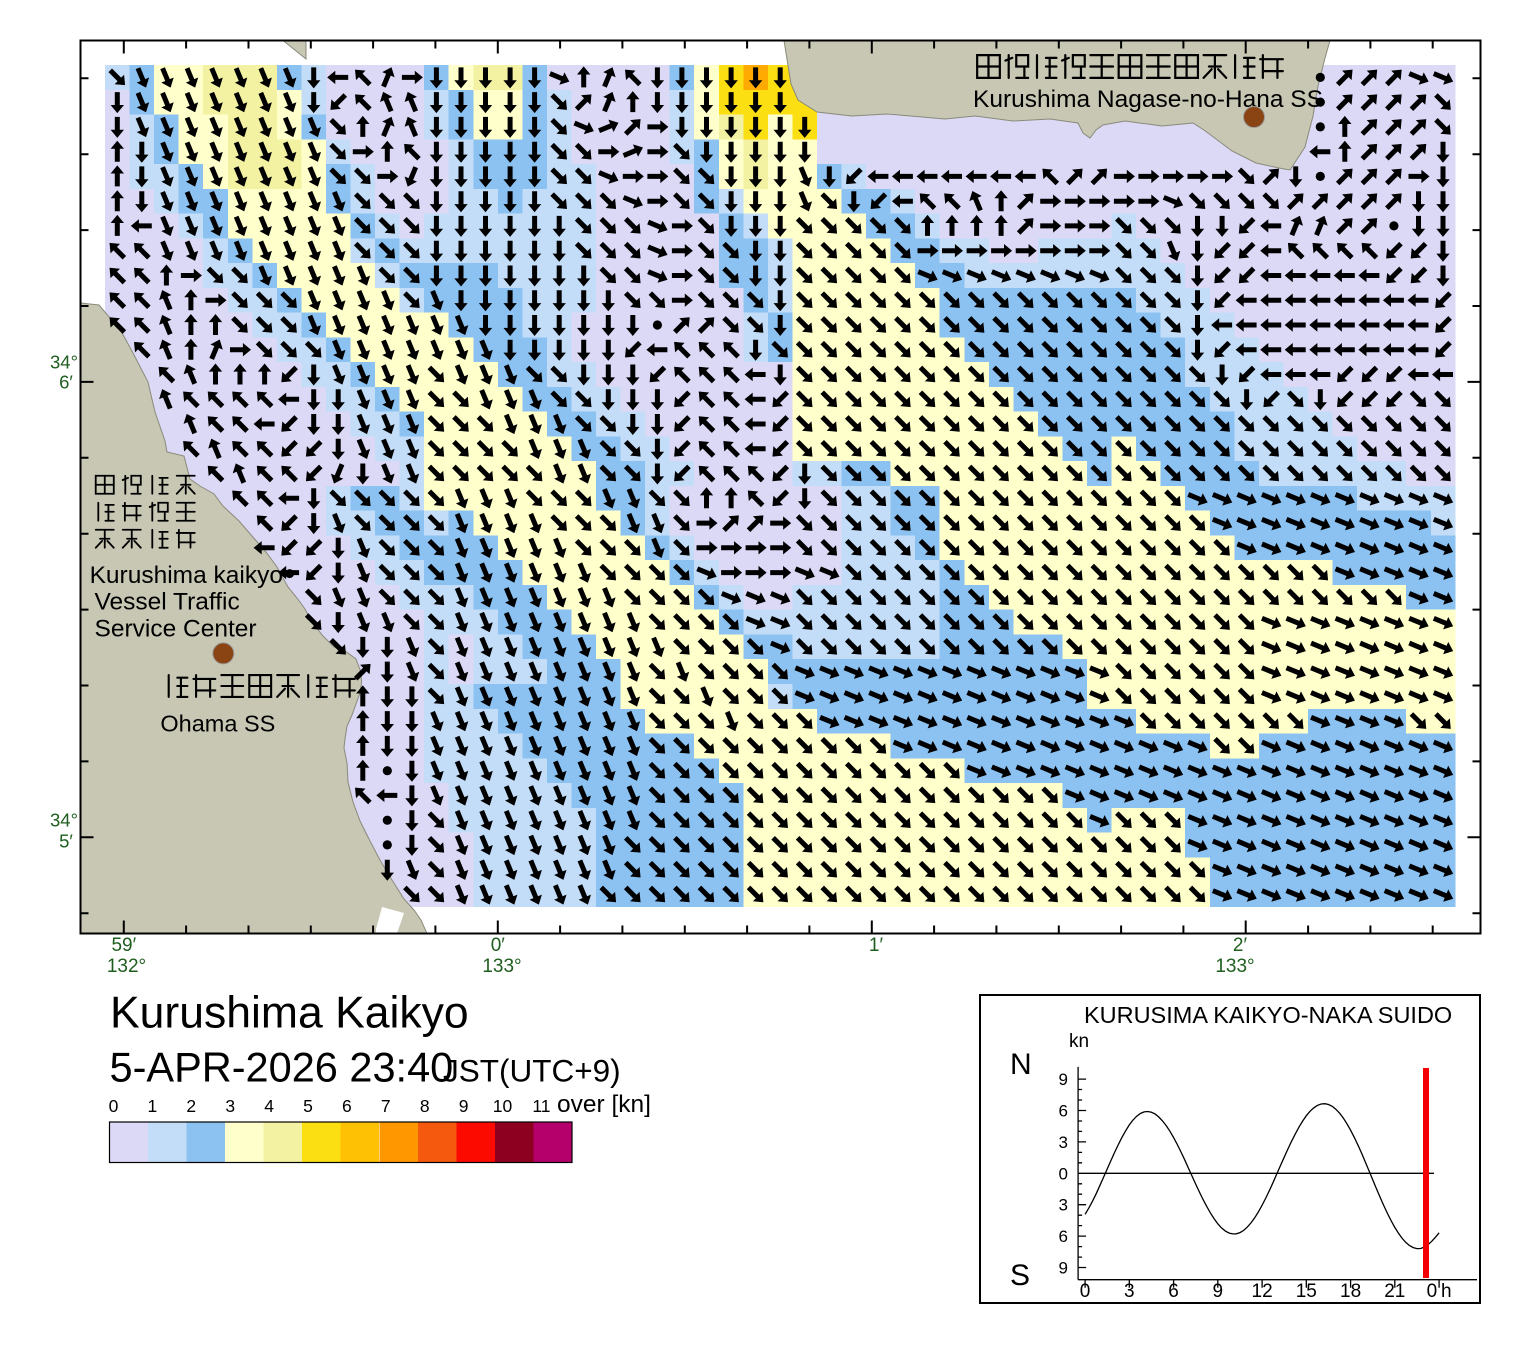 This screenshot has width=1520, height=1353. What do you see at coordinates (498, 945) in the screenshot?
I see `svg-text: 0′` at bounding box center [498, 945].